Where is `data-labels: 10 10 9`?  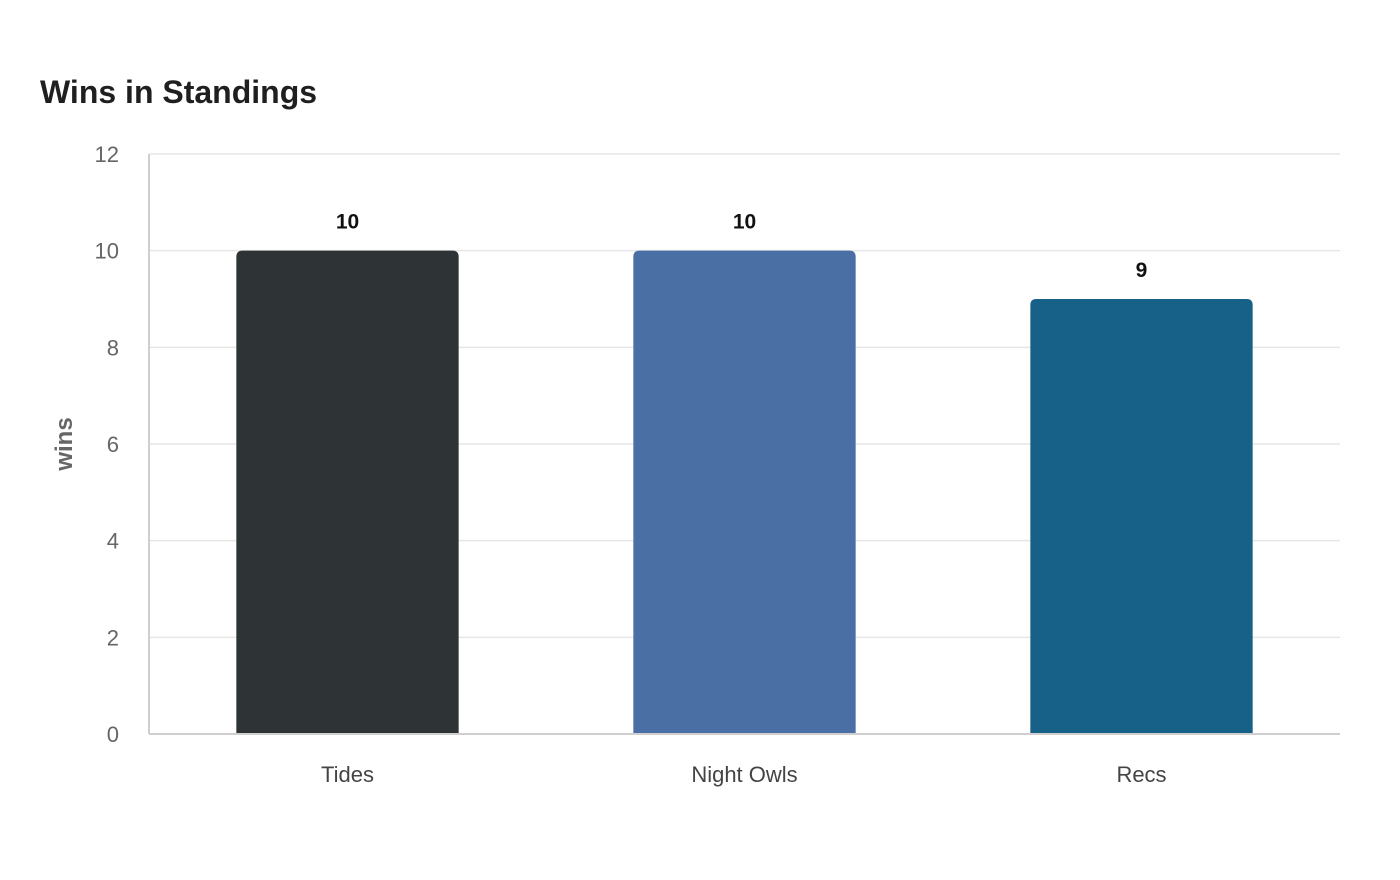 data-labels: 10 10 9 is located at coordinates (742, 246).